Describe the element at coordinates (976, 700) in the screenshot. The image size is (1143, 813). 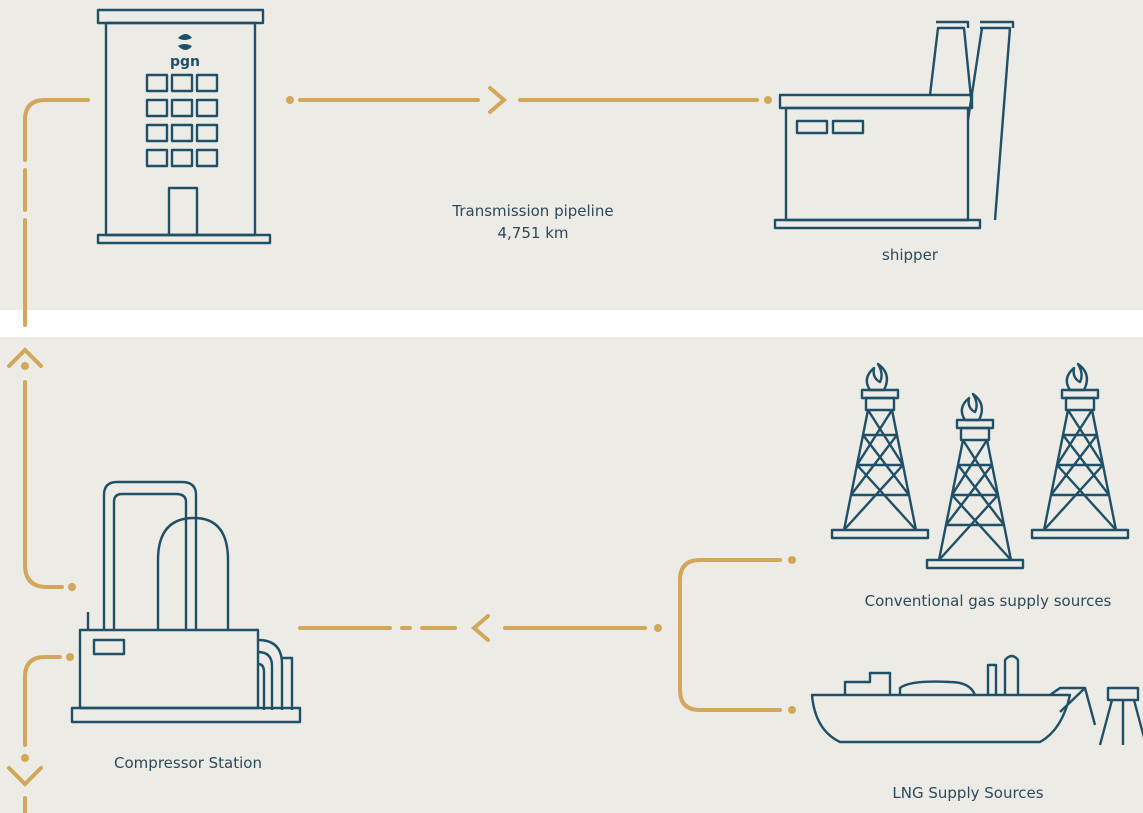
I see `lng-ship-icon` at that location.